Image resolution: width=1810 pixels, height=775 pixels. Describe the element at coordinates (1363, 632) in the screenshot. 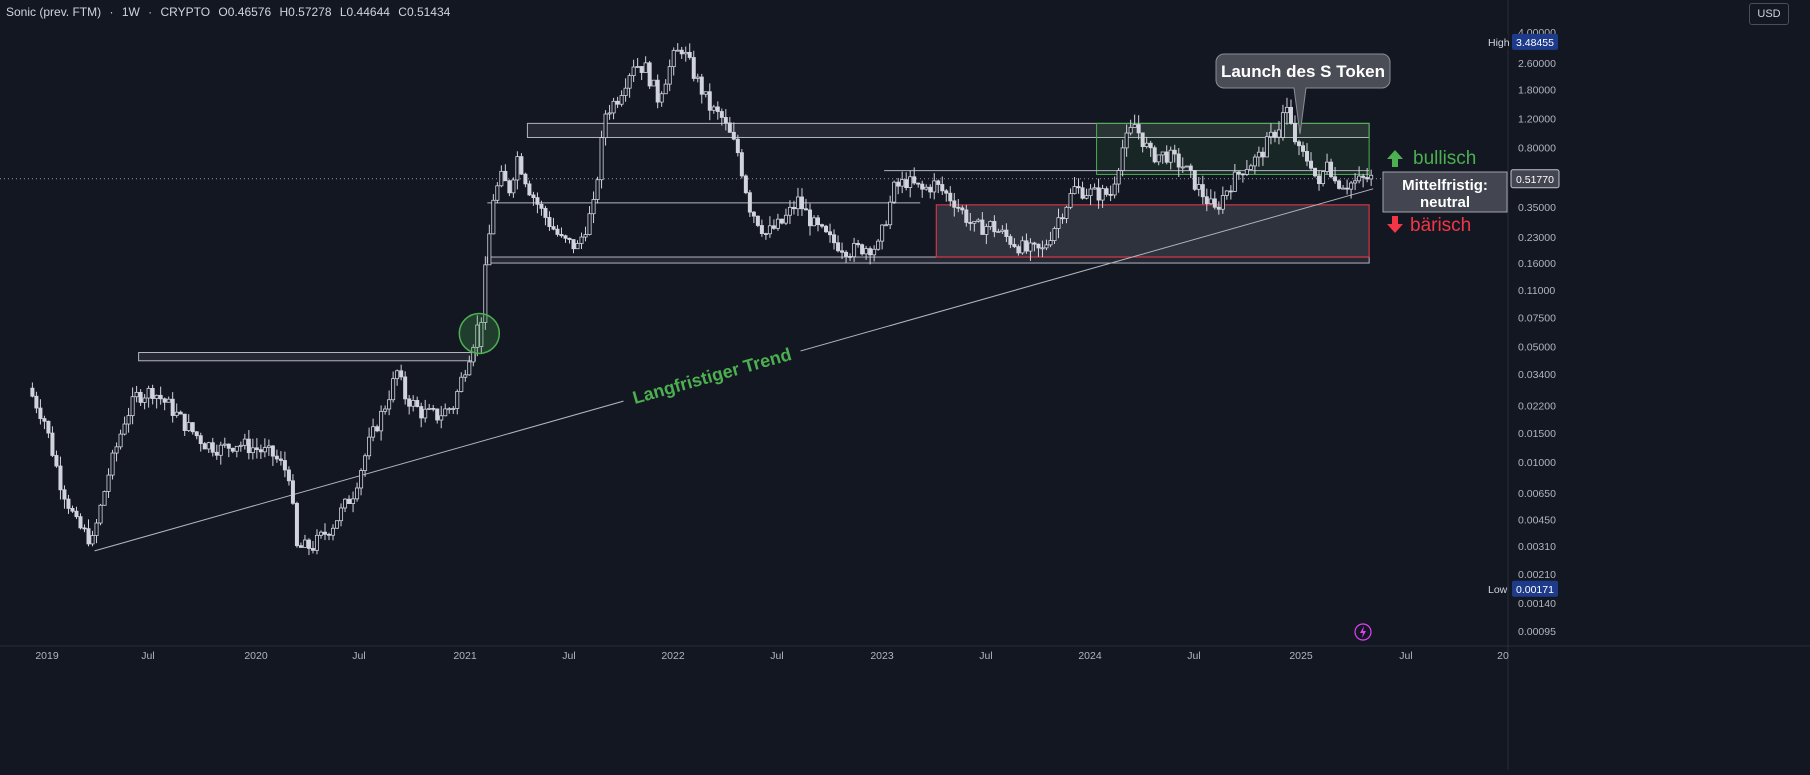

I see `lightning-icon` at that location.